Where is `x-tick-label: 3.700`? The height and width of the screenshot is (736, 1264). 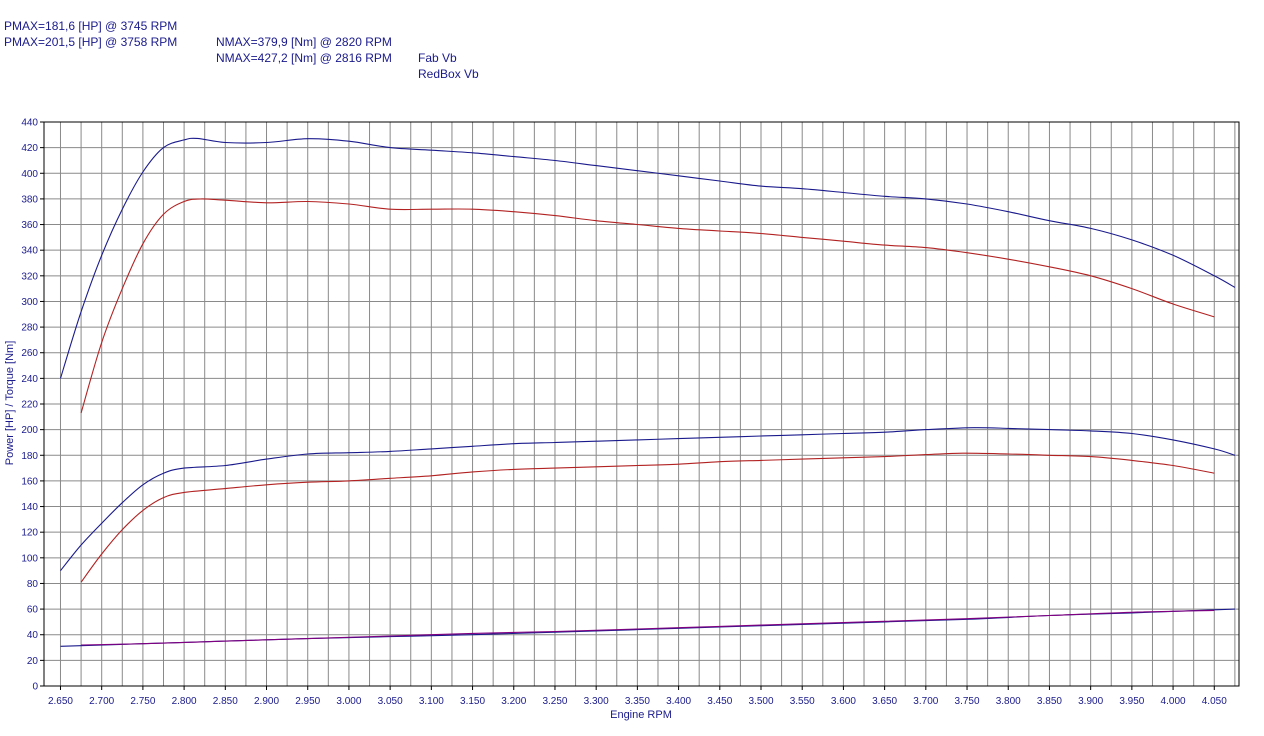 x-tick-label: 3.700 is located at coordinates (925, 701).